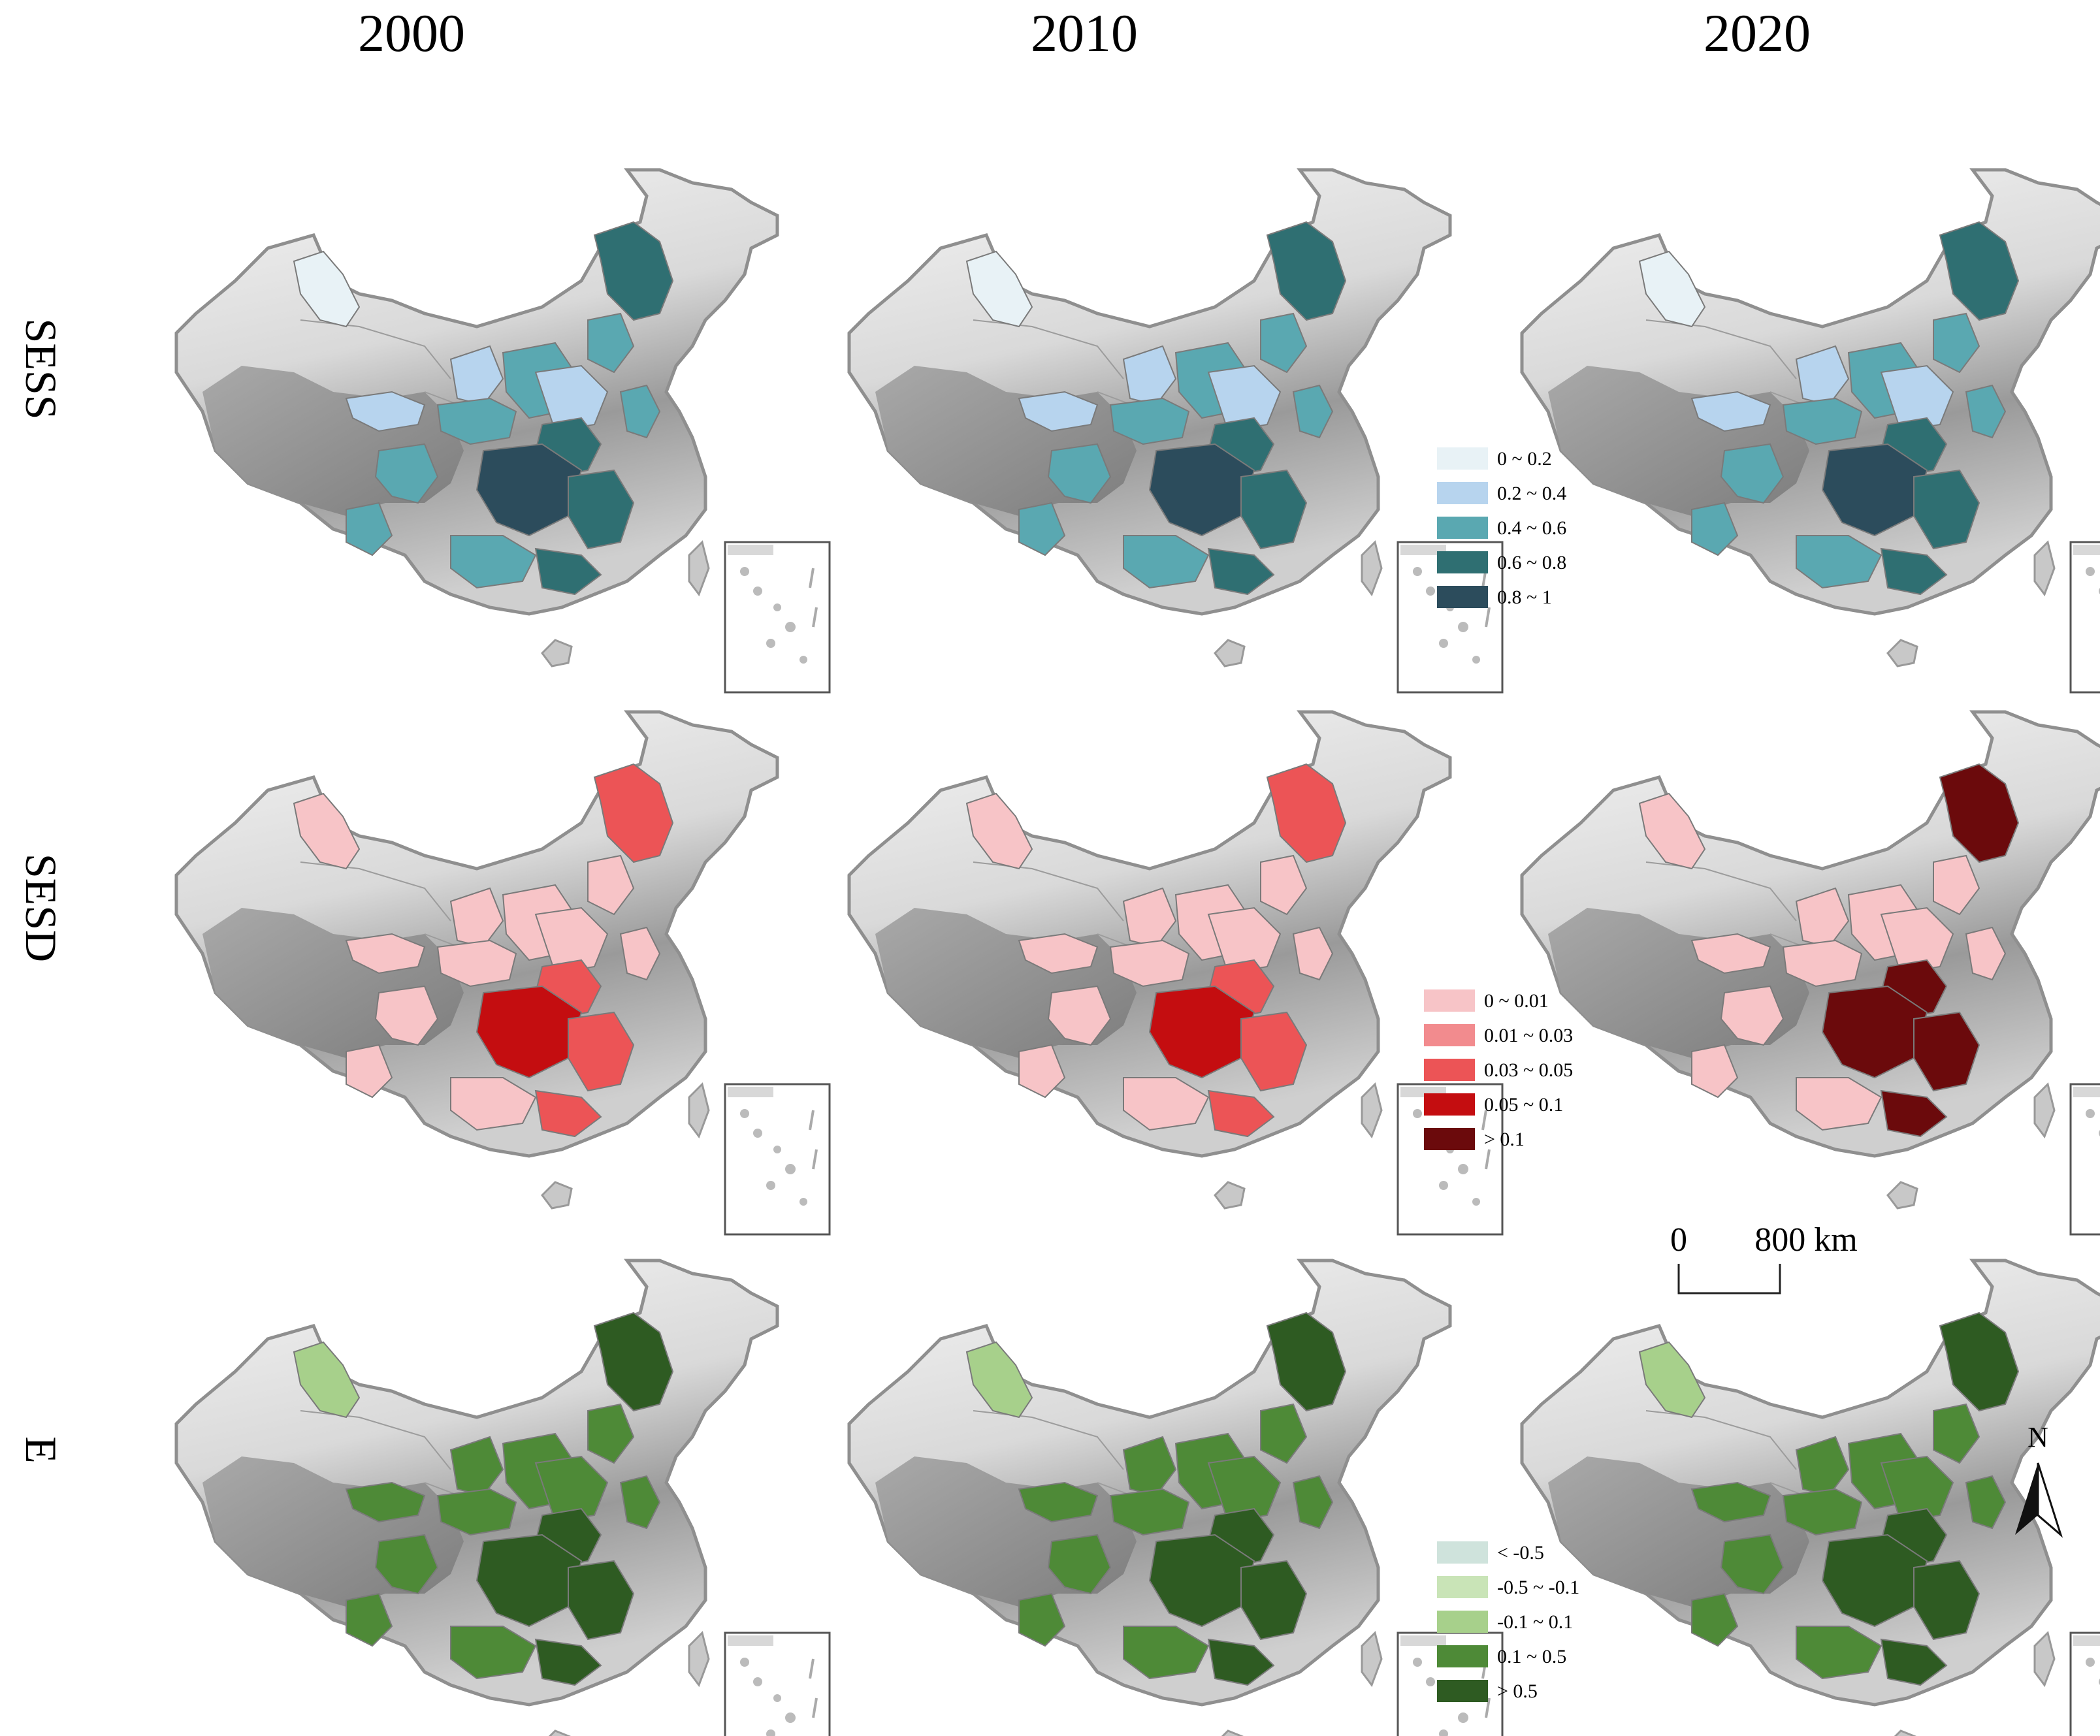 Image resolution: width=2100 pixels, height=1736 pixels. I want to click on legend-label: > 0.5, so click(1517, 1691).